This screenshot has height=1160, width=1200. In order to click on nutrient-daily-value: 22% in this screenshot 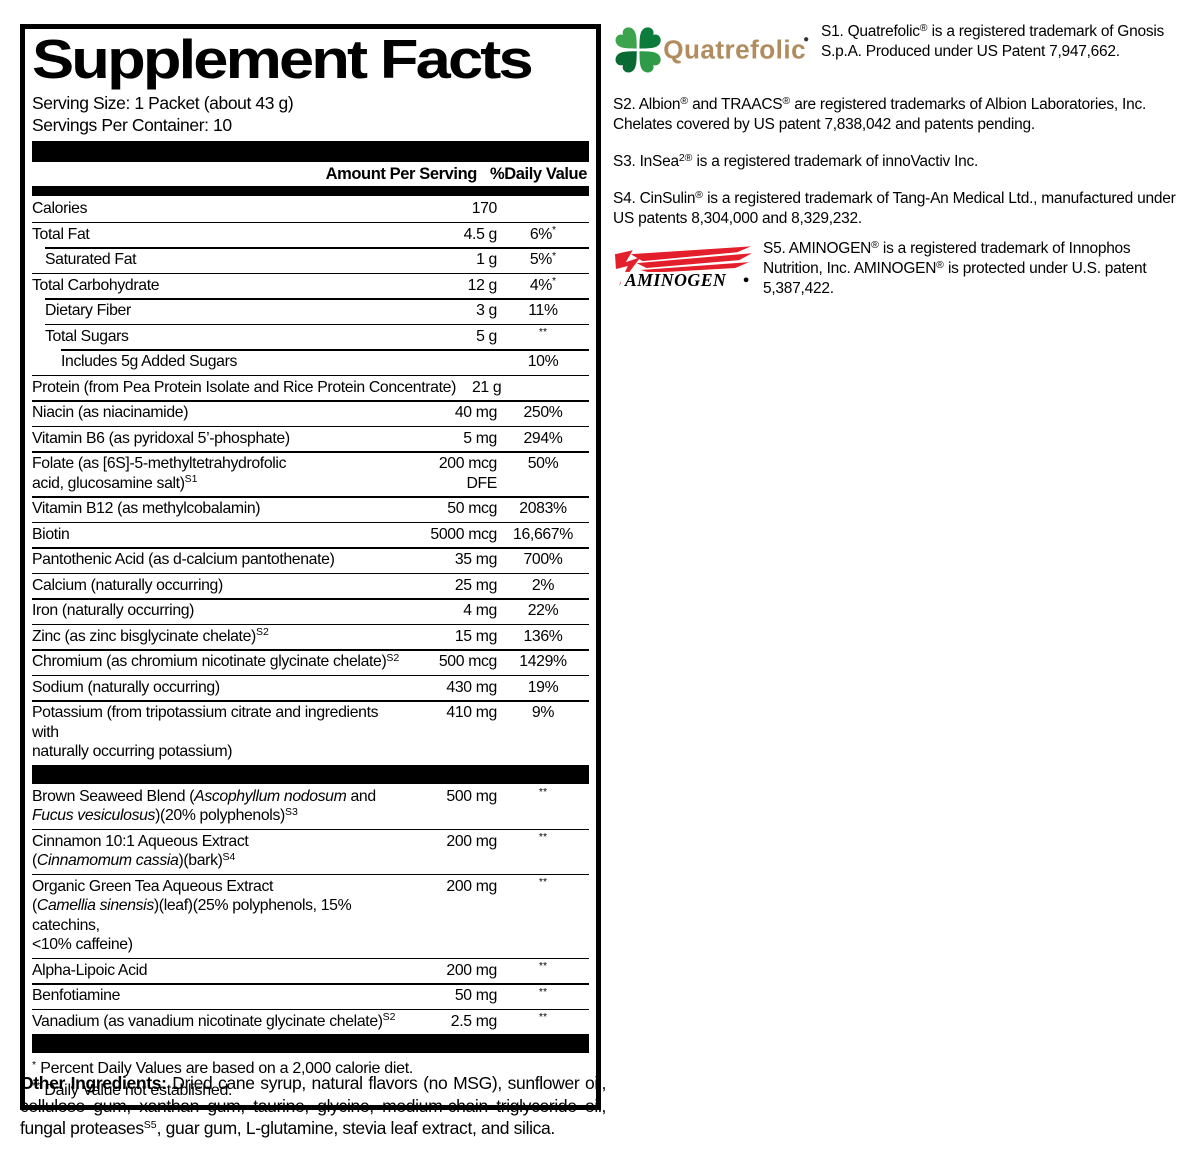, I will do `click(543, 610)`.